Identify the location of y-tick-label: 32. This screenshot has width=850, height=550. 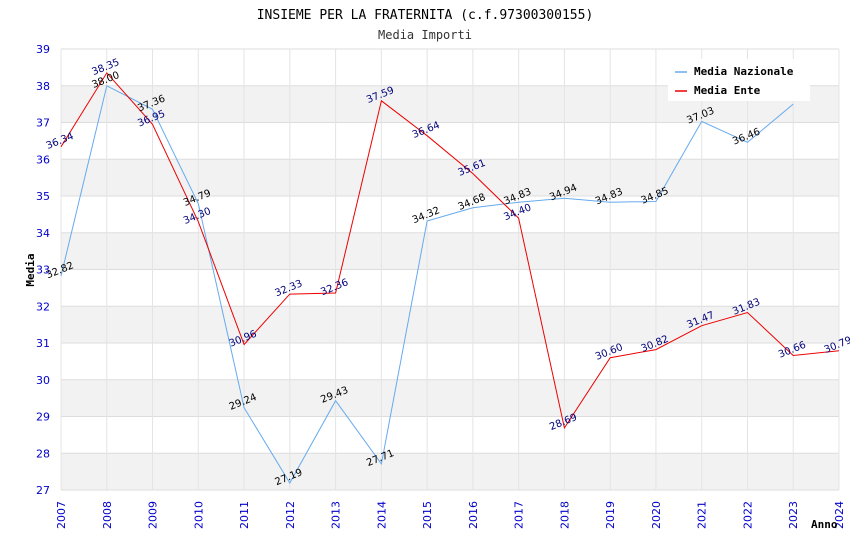
(43, 306).